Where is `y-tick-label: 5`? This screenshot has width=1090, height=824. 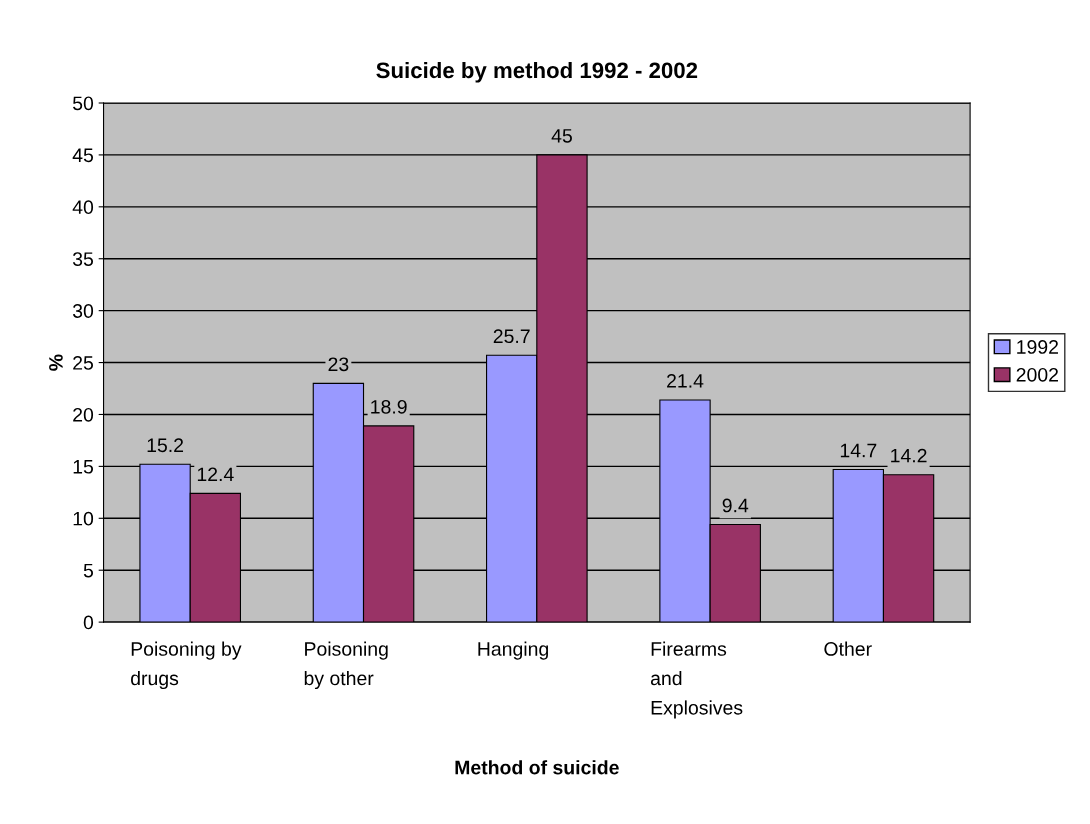 y-tick-label: 5 is located at coordinates (88, 570).